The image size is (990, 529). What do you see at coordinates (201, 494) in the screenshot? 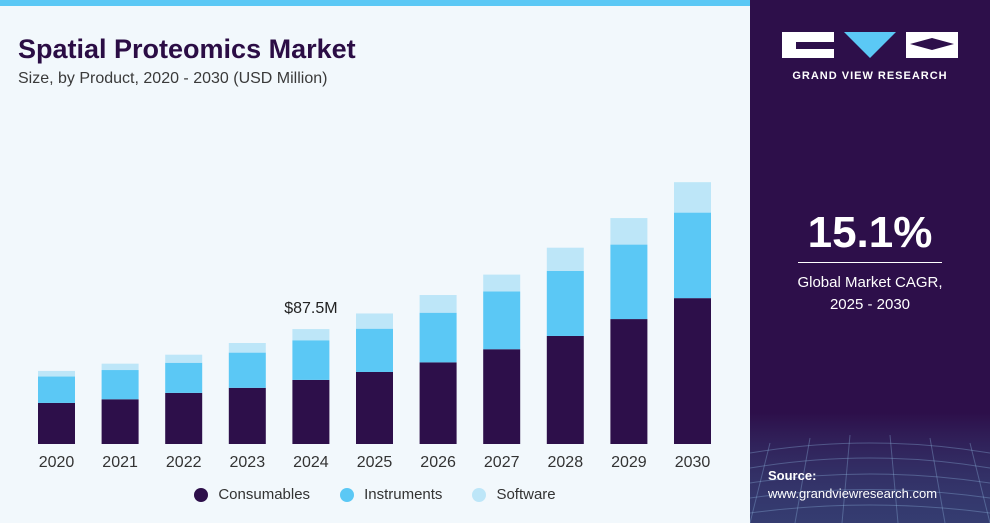
I see `legend-swatch-consumables` at bounding box center [201, 494].